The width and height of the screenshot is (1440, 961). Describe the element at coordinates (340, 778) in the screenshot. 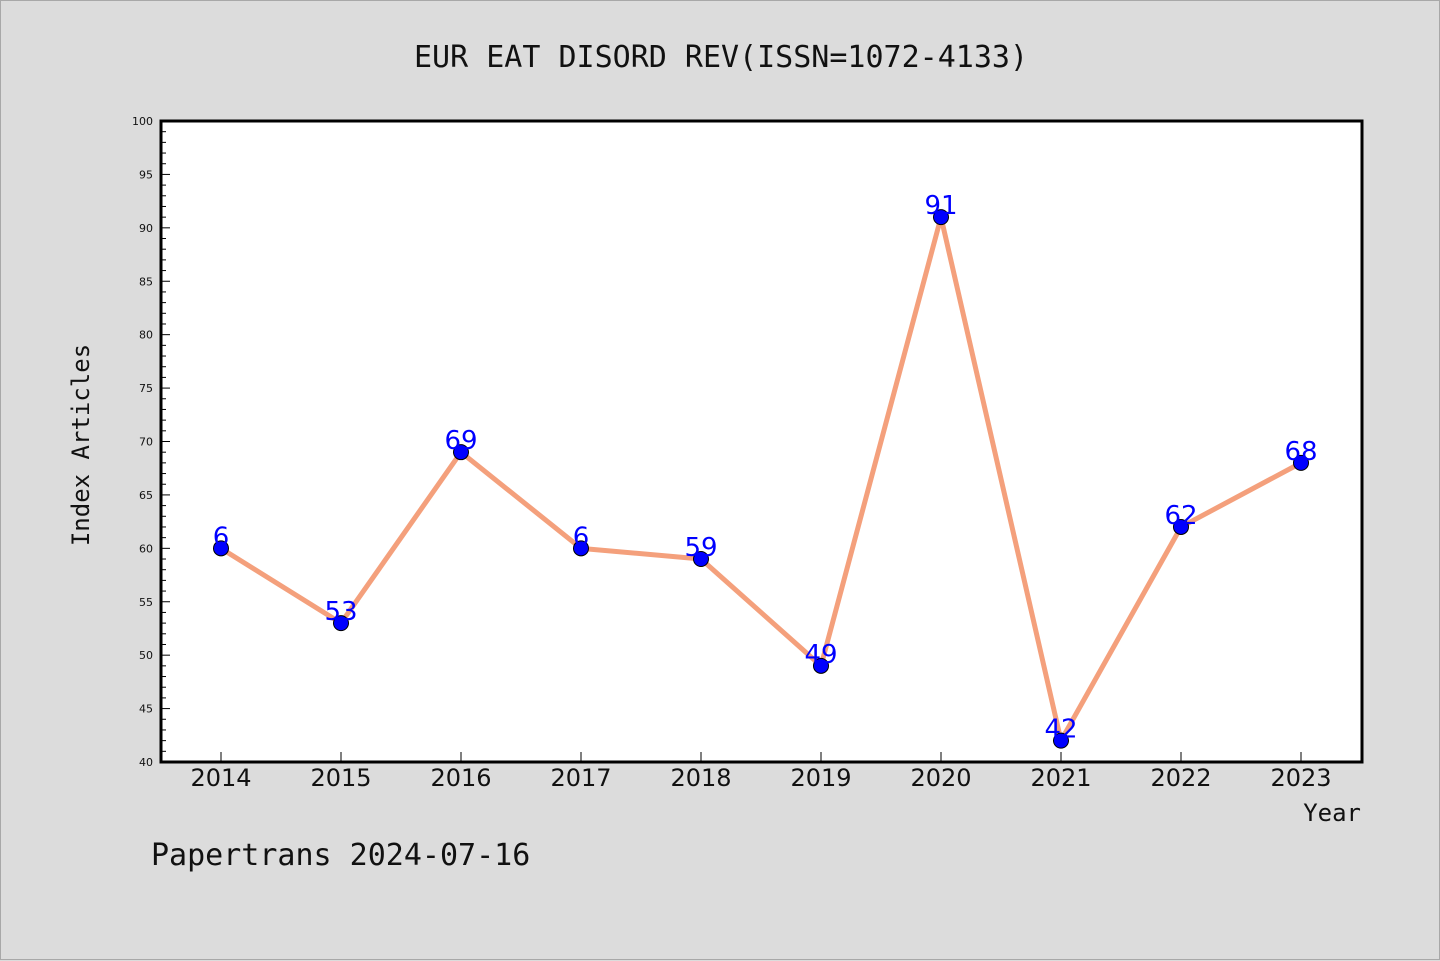

I see `x-tick-label: 2015` at that location.